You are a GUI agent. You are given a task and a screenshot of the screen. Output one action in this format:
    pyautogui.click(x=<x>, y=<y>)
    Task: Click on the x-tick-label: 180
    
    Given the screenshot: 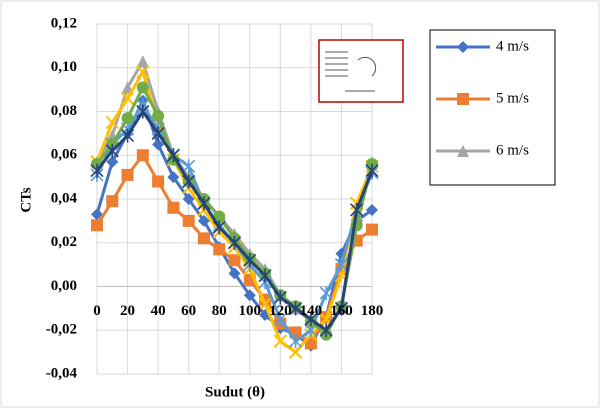 What is the action you would take?
    pyautogui.click(x=372, y=311)
    